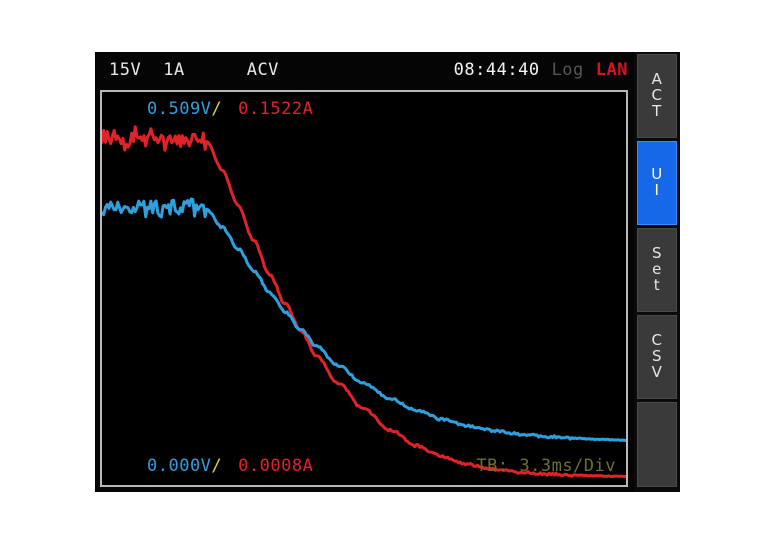 The height and width of the screenshot is (543, 768). I want to click on softkey-ui: U I, so click(657, 183).